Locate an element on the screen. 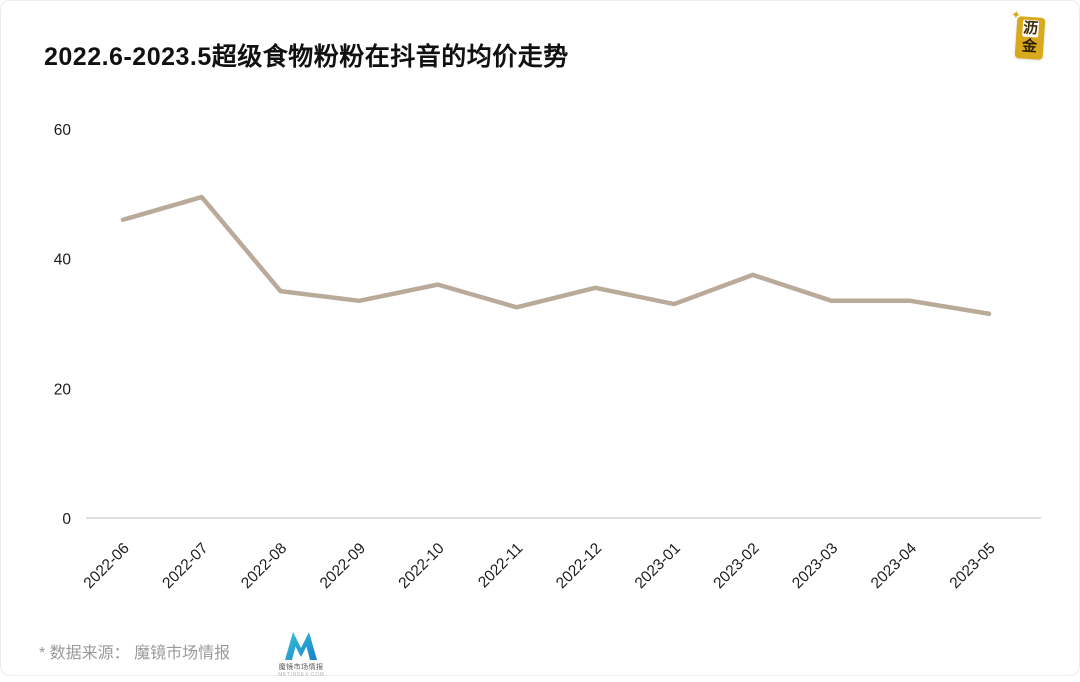 The height and width of the screenshot is (682, 1080). mojing-logo-subtext: MKTINDEX.COM is located at coordinates (301, 675).